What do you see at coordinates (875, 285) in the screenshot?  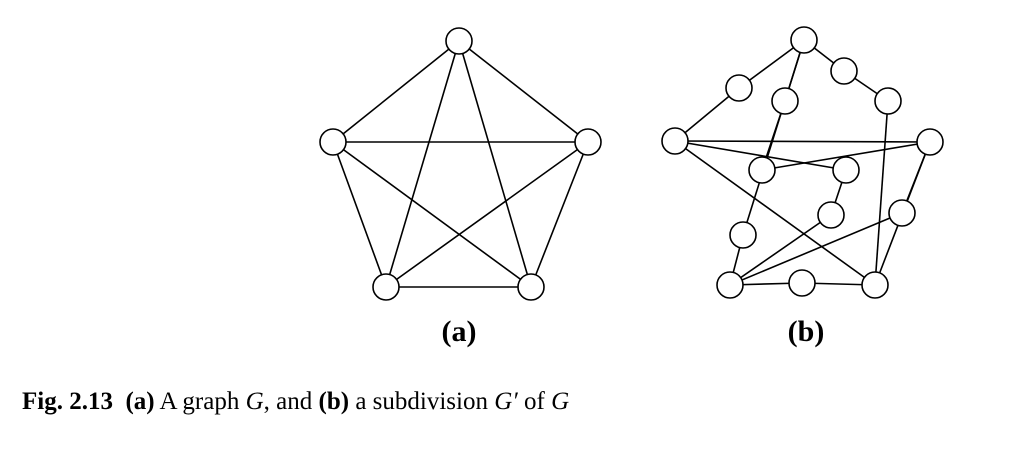 I see `vertex-node-b-v5` at bounding box center [875, 285].